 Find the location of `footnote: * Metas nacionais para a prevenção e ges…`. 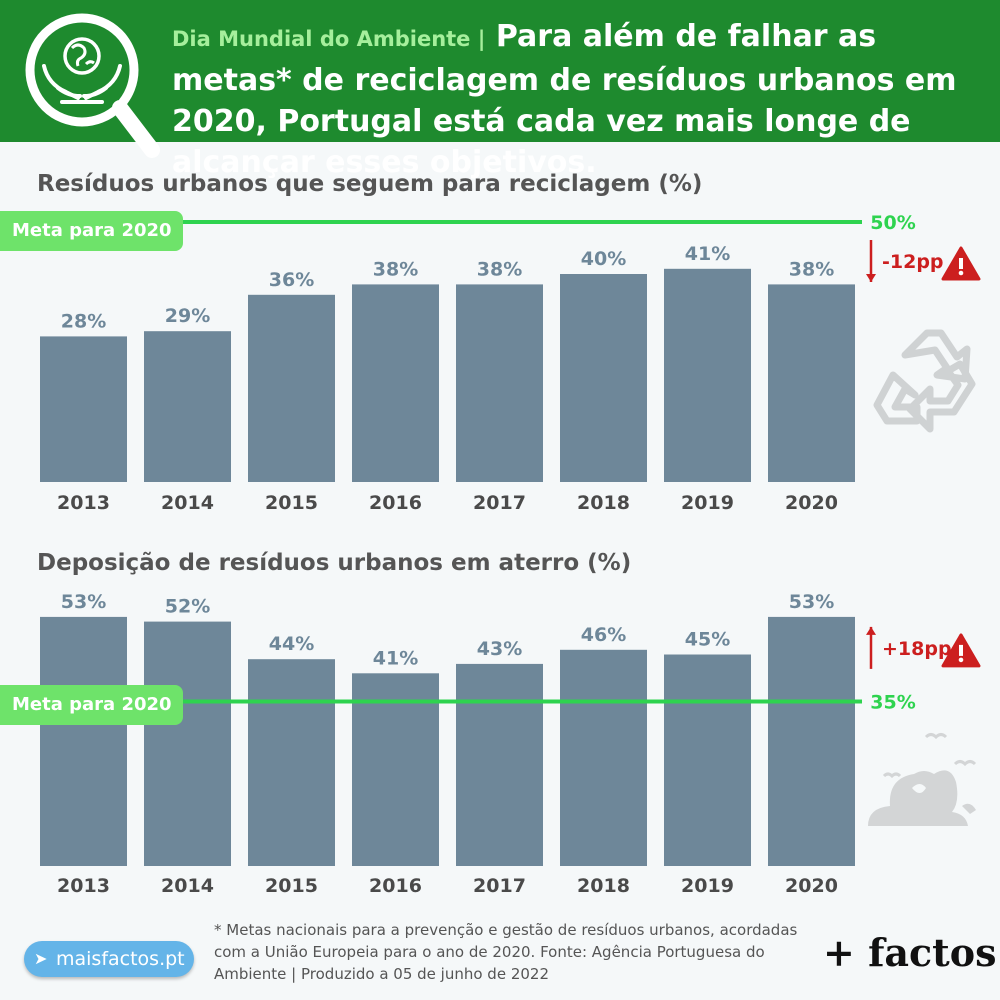

footnote: * Metas nacionais para a prevenção e ges… is located at coordinates (506, 952).